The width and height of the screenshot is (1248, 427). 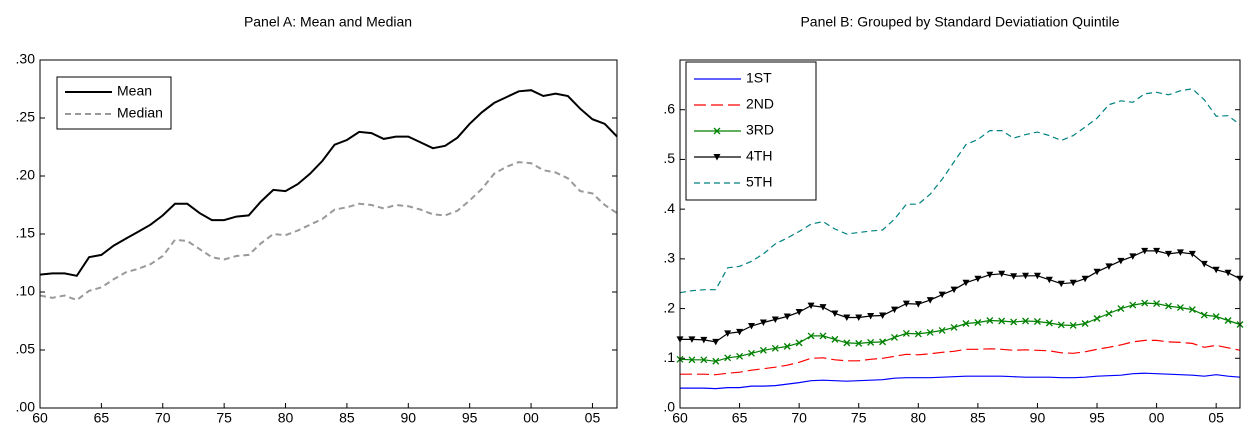 I want to click on legend-label: 4TH, so click(x=759, y=156).